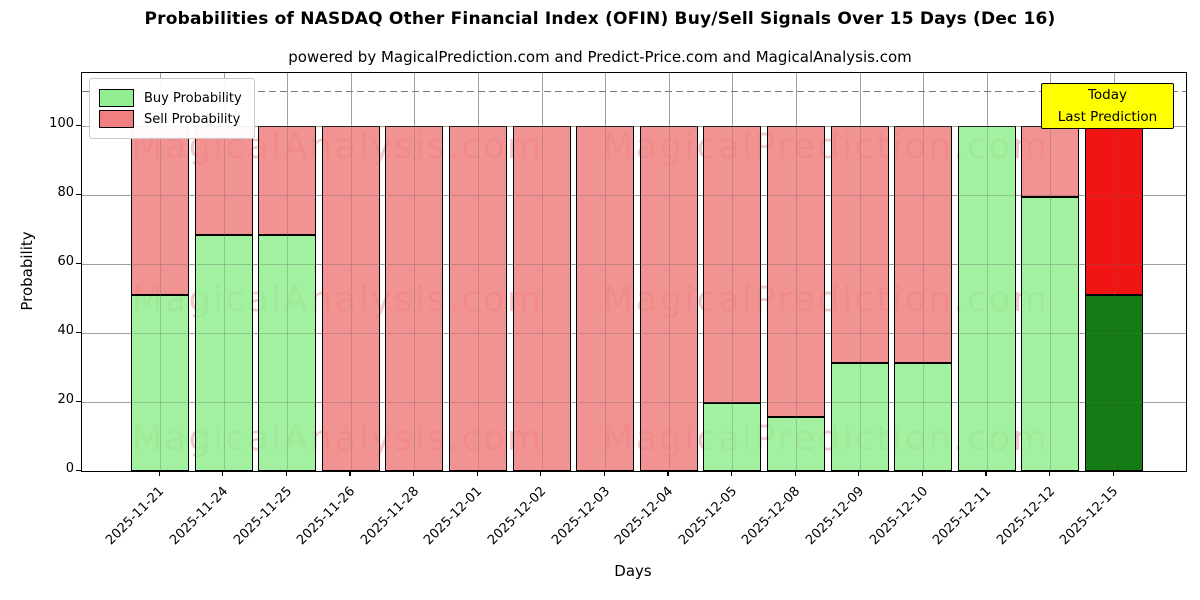  Describe the element at coordinates (326, 516) in the screenshot. I see `x-tick-label: 2025-11-26` at that location.